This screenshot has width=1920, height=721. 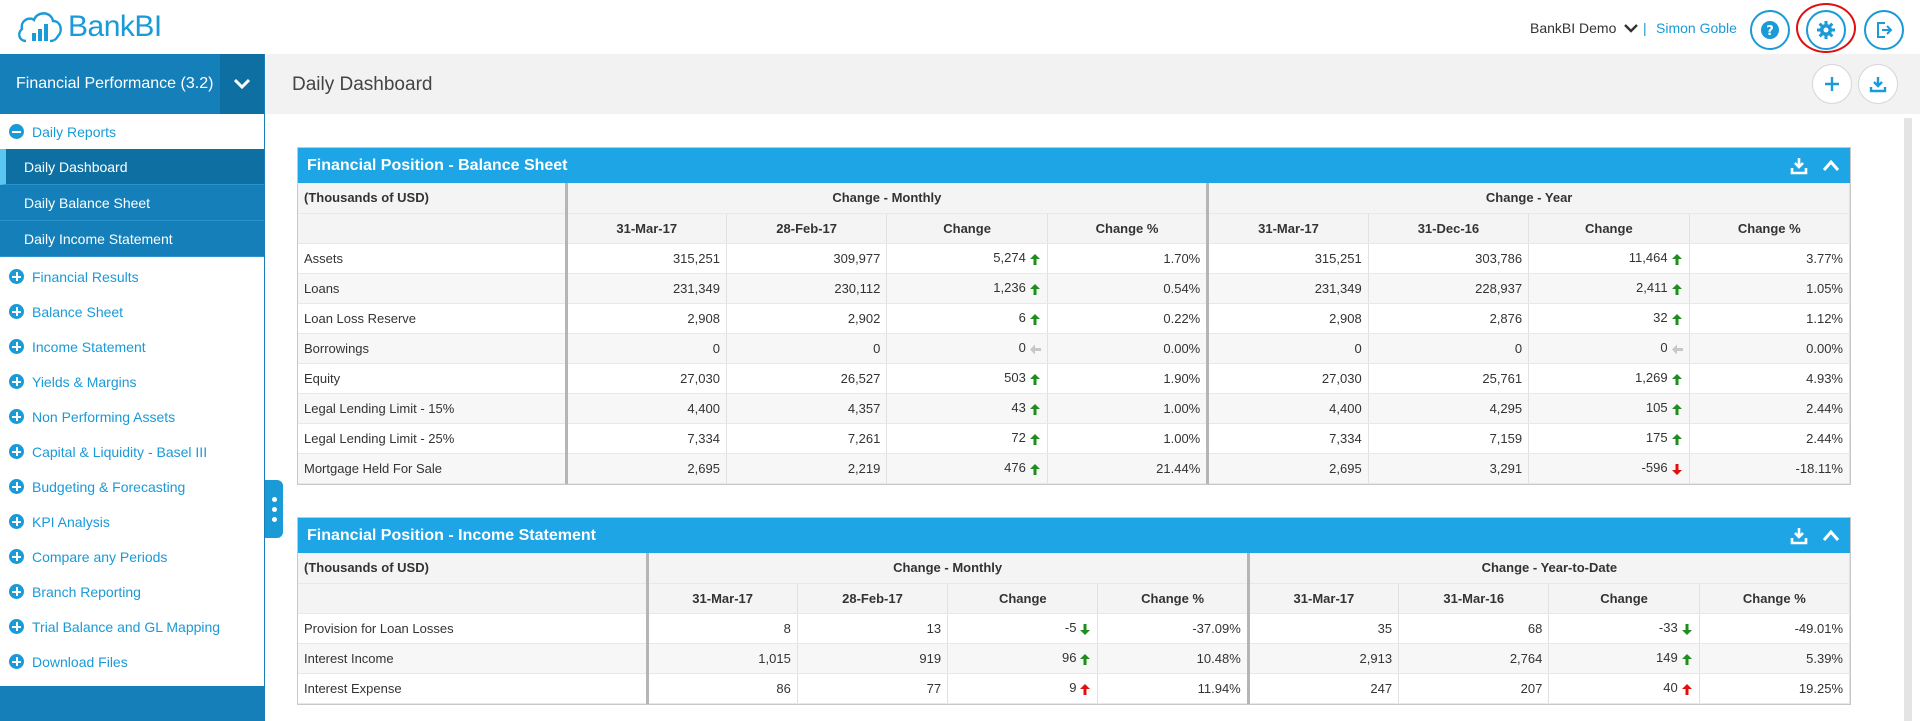 What do you see at coordinates (1288, 408) in the screenshot?
I see `table-cell: 4,400` at bounding box center [1288, 408].